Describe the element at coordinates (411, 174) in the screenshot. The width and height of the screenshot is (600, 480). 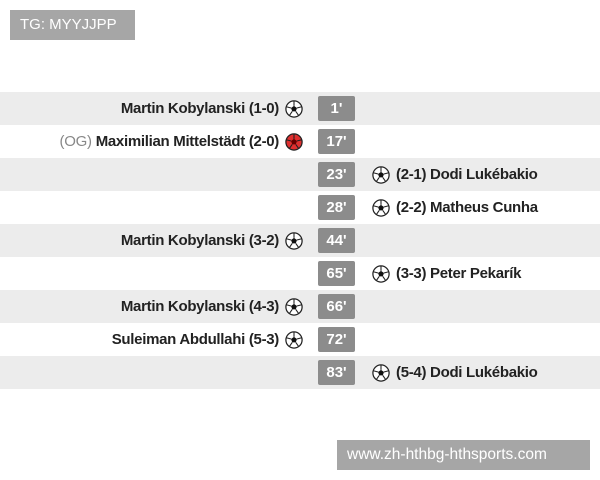
I see `score: (2-1)` at that location.